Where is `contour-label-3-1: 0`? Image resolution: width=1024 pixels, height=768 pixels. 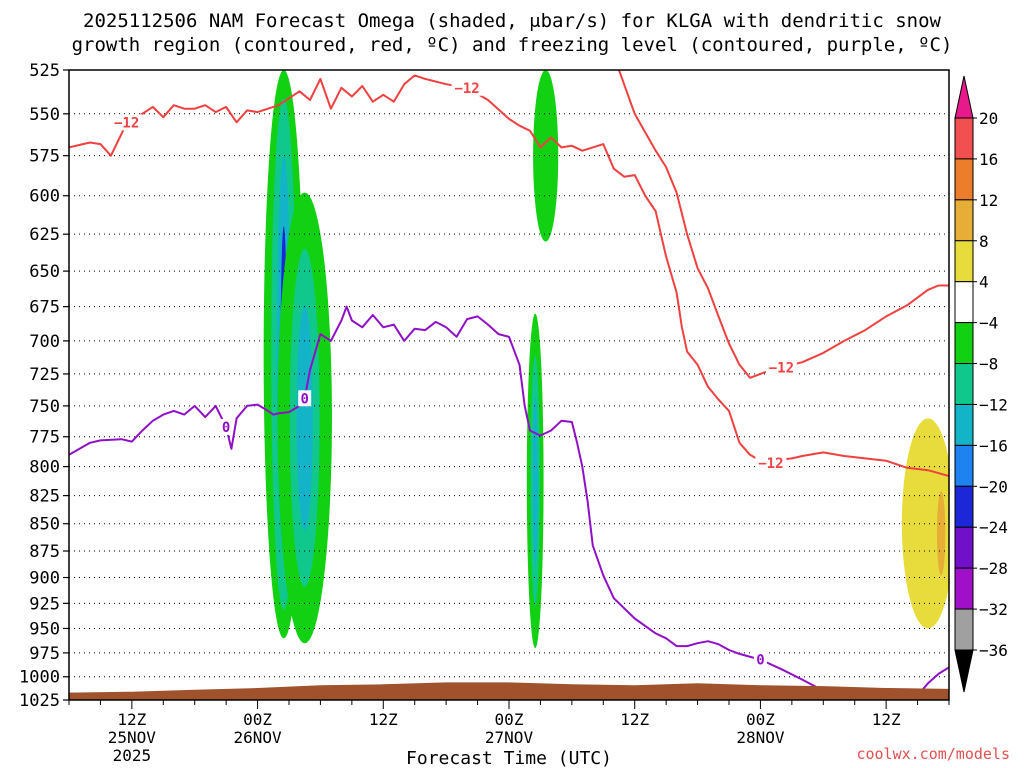
contour-label-3-1: 0 is located at coordinates (304, 399).